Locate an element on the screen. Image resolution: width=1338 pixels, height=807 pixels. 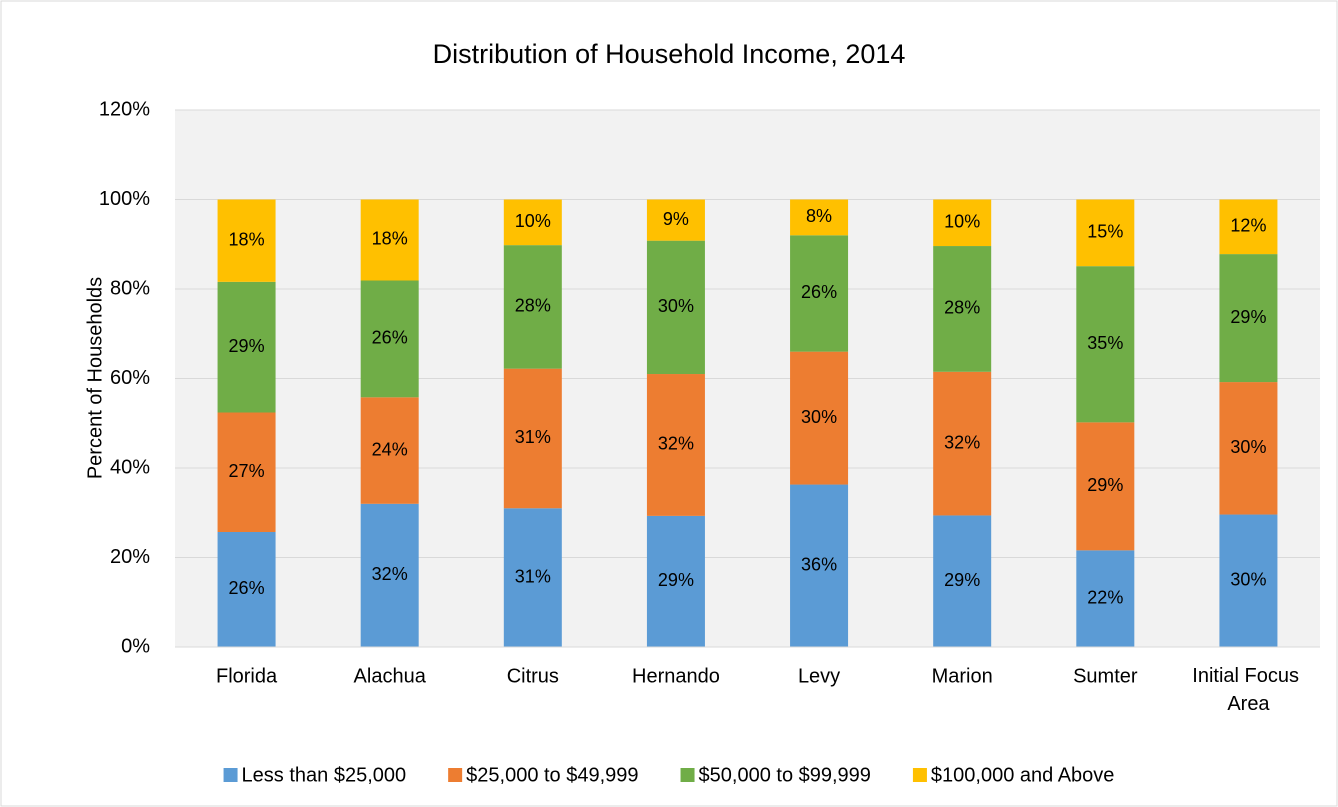
y-tick-label: 100% is located at coordinates (124, 199).